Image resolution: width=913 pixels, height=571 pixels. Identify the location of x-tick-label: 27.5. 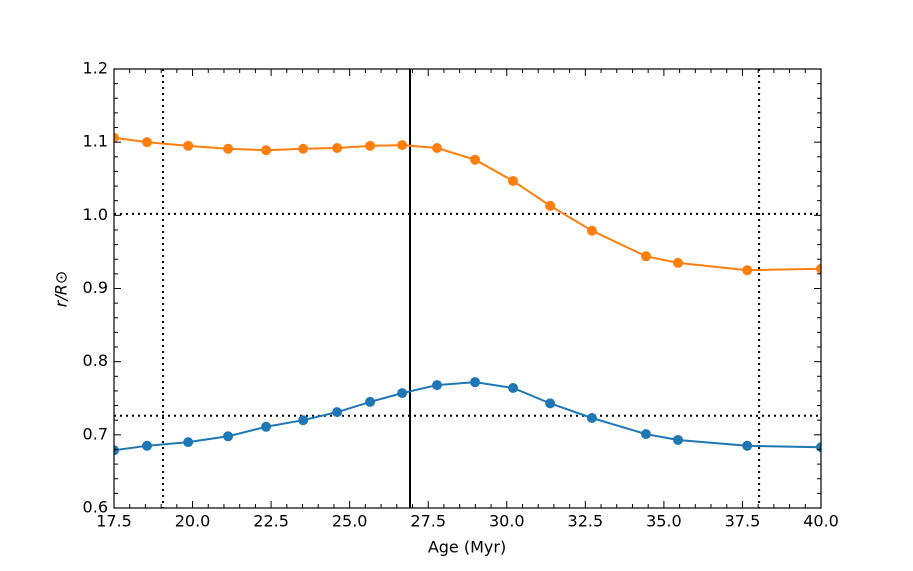
(428, 521).